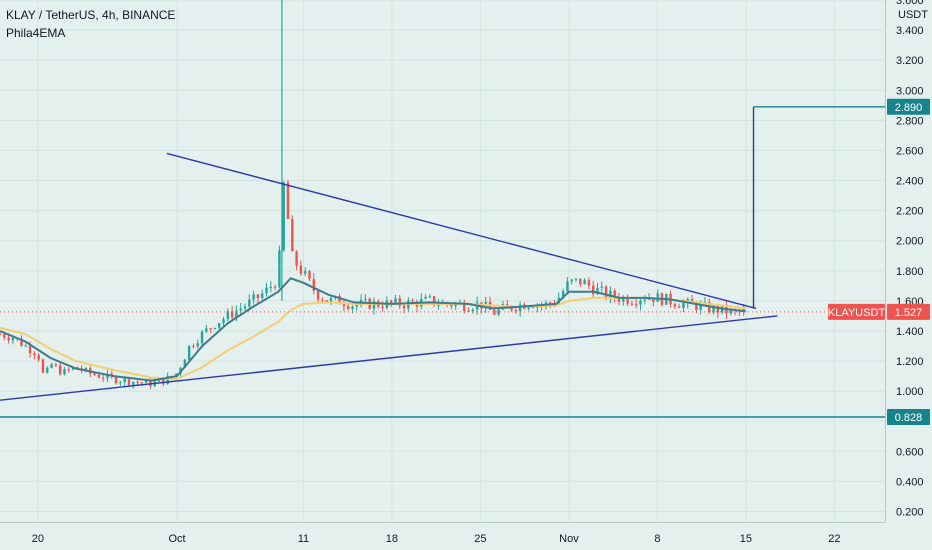 This screenshot has width=932, height=550. What do you see at coordinates (913, 15) in the screenshot?
I see `price-unit-label: USDT` at bounding box center [913, 15].